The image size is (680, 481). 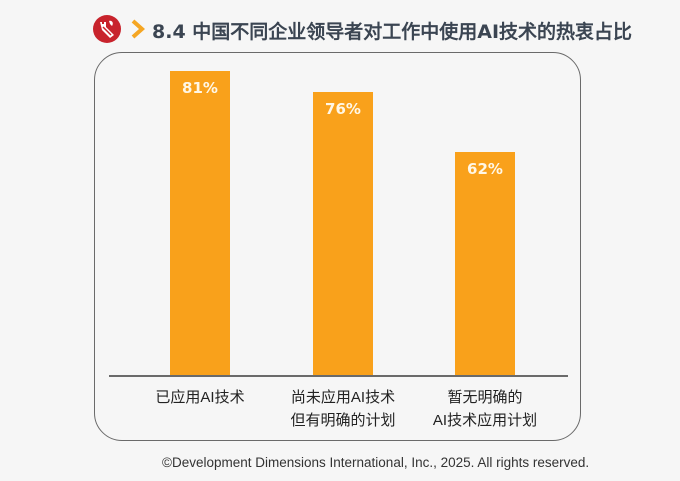 What do you see at coordinates (485, 263) in the screenshot?
I see `bar-no-plan: 62%` at bounding box center [485, 263].